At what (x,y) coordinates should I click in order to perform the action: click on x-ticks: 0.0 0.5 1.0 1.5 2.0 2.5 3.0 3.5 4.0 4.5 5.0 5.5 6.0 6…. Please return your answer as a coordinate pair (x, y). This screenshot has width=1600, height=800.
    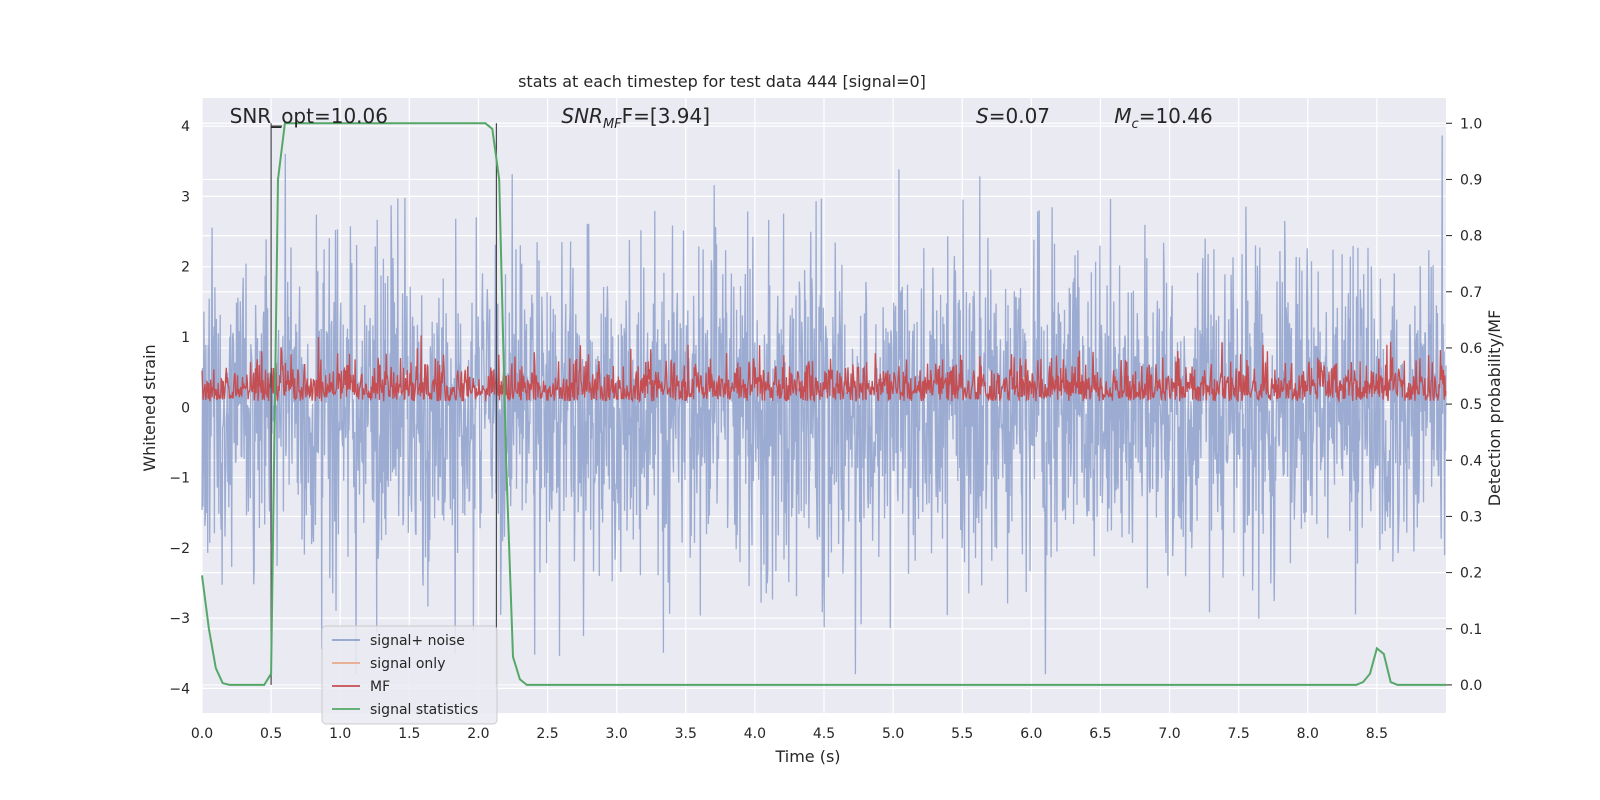
    Looking at the image, I should click on (789, 734).